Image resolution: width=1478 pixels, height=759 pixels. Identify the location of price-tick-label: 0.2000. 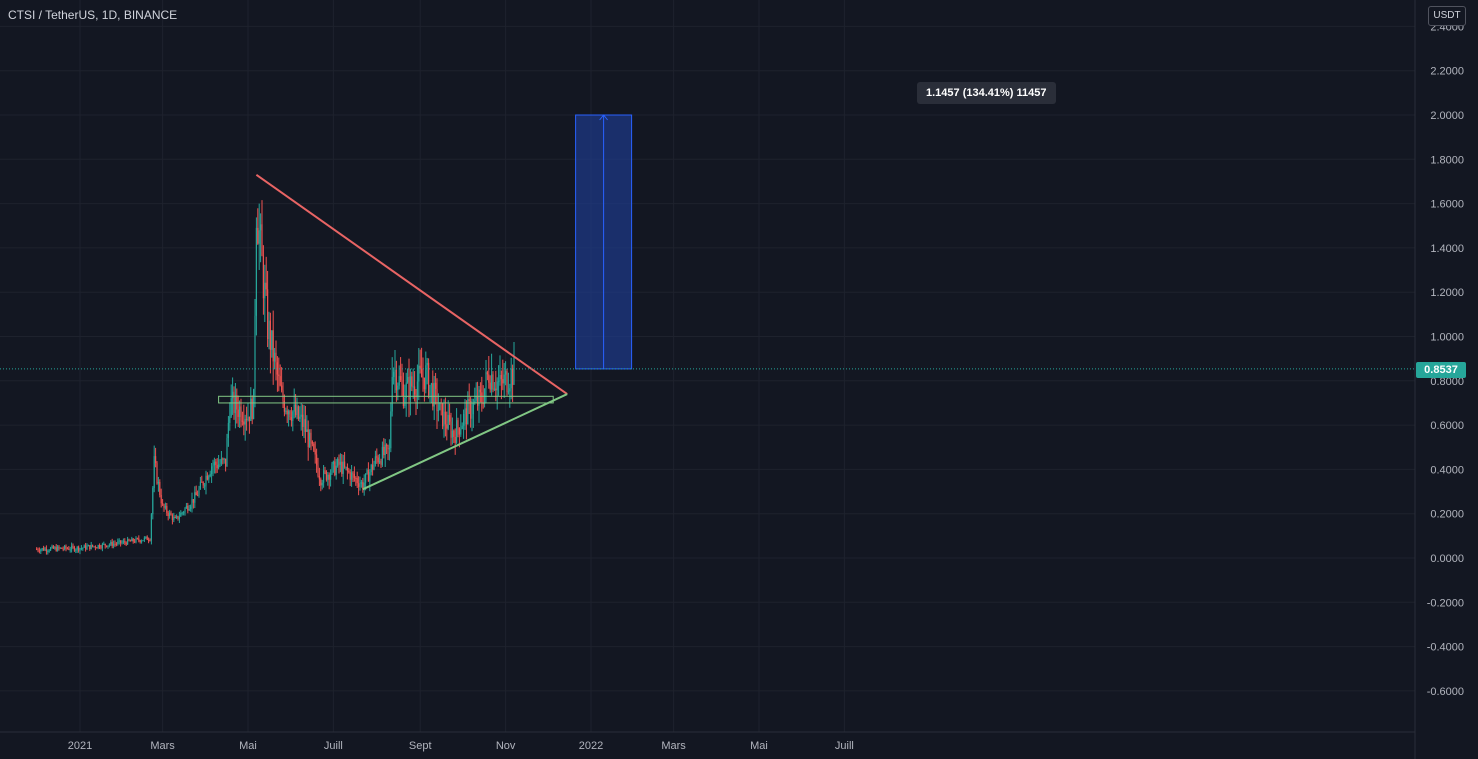
(1447, 515).